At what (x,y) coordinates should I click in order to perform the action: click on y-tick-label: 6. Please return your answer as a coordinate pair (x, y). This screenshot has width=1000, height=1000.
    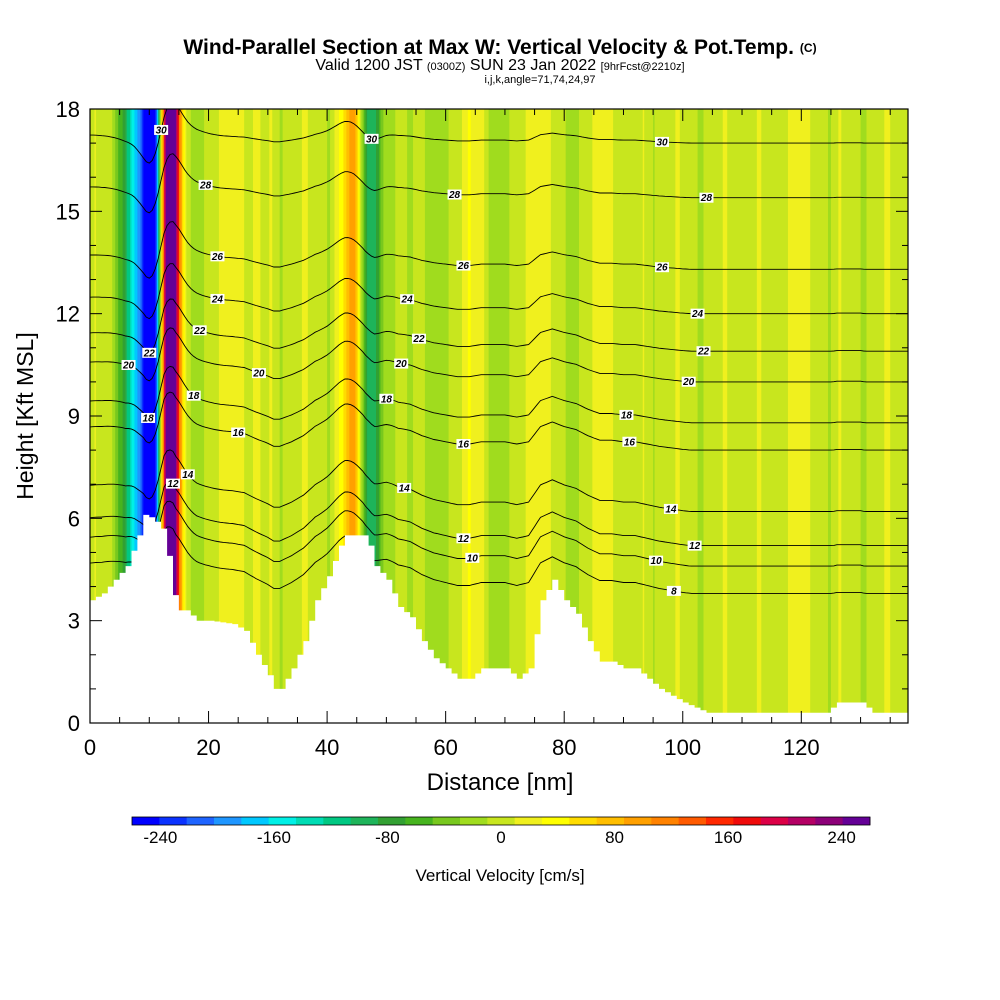
    Looking at the image, I should click on (74, 518).